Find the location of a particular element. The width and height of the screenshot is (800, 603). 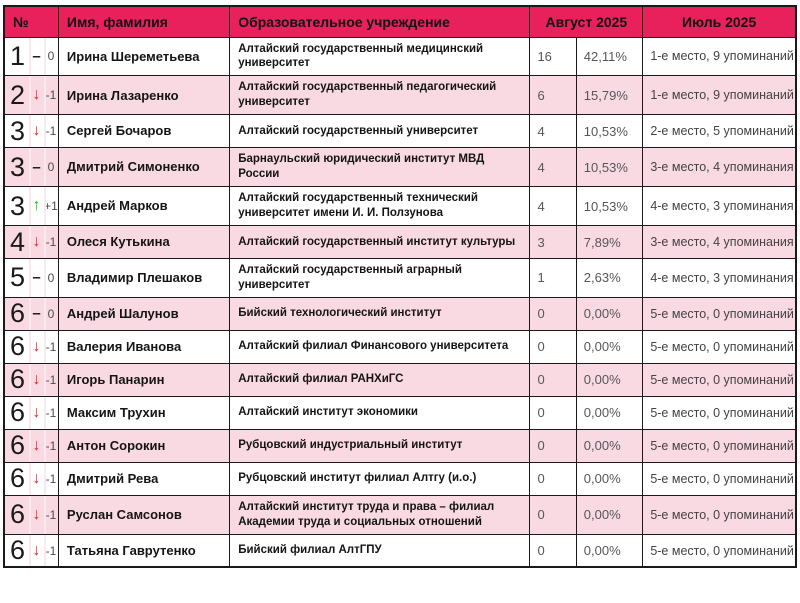

rank-number: 5 is located at coordinates (17, 277).